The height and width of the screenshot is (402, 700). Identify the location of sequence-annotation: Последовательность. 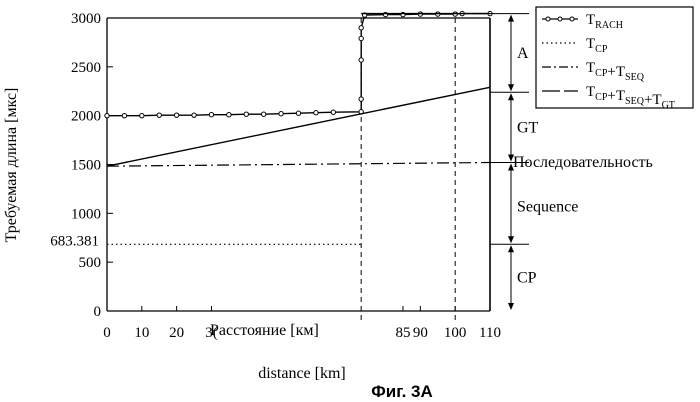
(583, 162).